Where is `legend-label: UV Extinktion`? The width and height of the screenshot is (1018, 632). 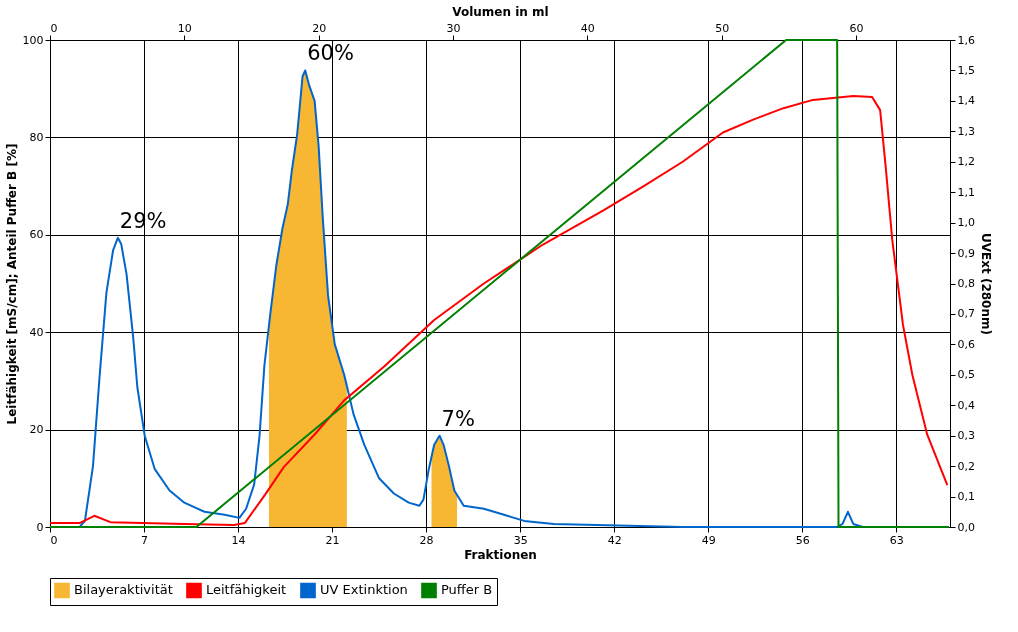 legend-label: UV Extinktion is located at coordinates (364, 590).